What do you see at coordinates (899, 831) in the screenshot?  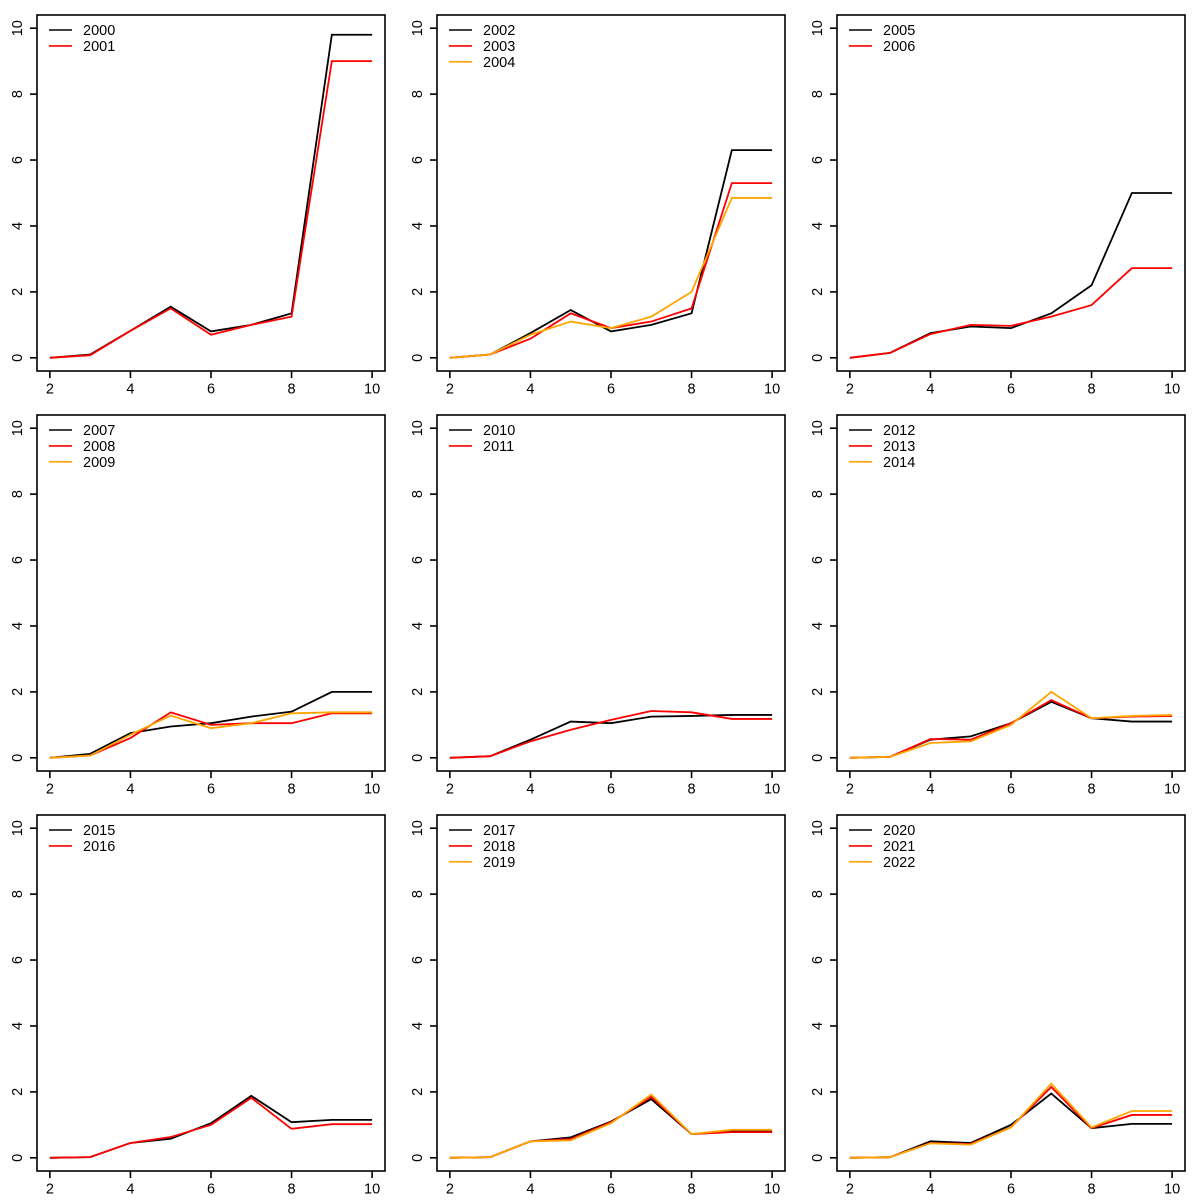 I see `legend-label-2020: 2020` at bounding box center [899, 831].